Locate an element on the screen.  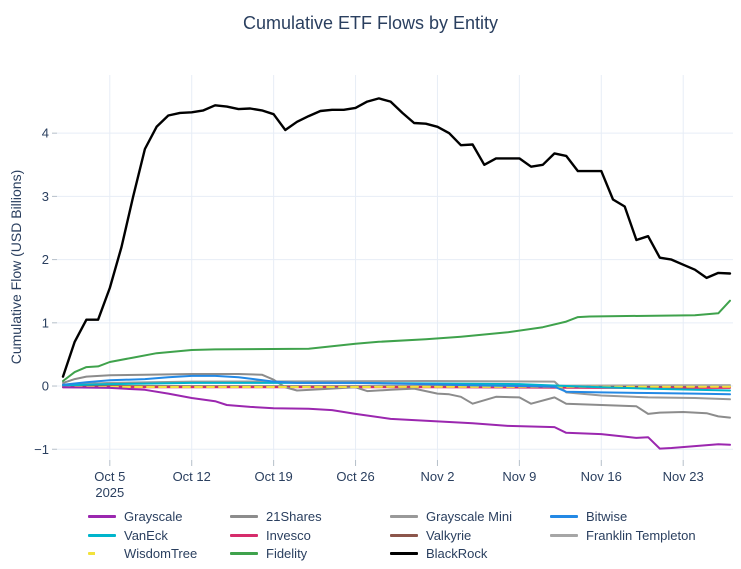
legend-item-blackrock: BlackRock is located at coordinates (438, 553).